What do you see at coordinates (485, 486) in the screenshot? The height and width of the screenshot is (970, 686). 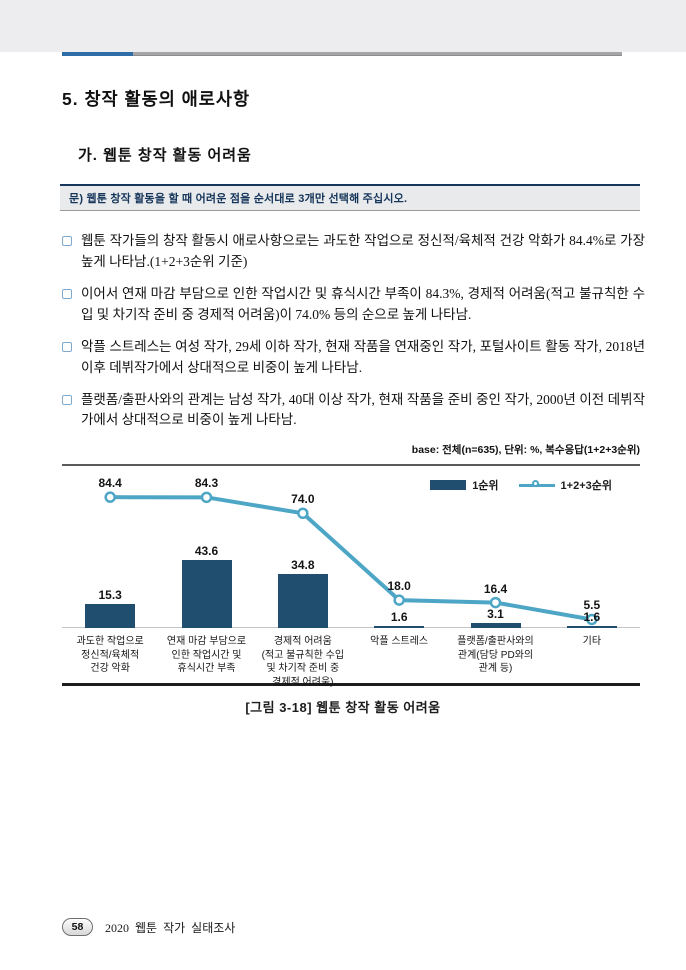 I see `legend-label-rank1: 1순위` at bounding box center [485, 486].